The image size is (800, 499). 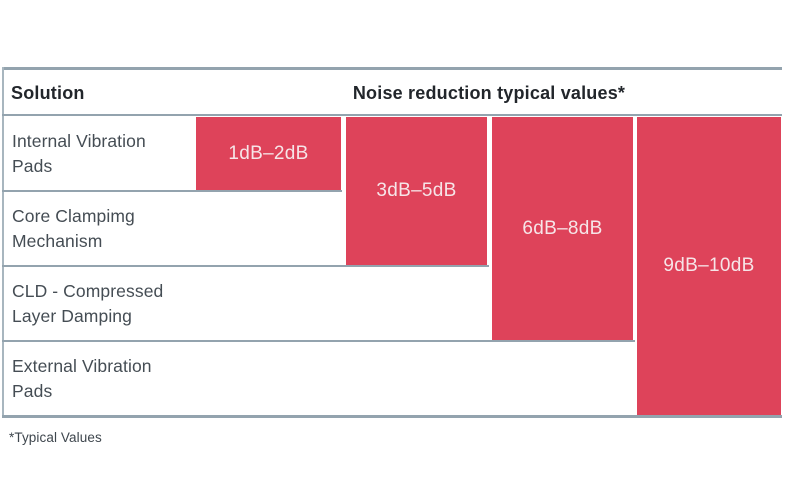 I want to click on row-label-line: CLD - Compressed, so click(x=88, y=290).